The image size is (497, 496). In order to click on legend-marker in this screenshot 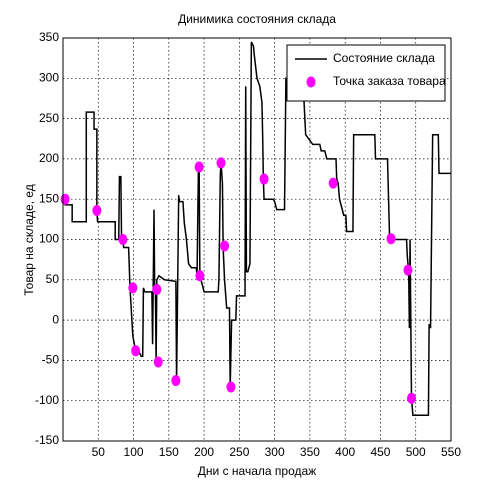, I will do `click(311, 82)`.